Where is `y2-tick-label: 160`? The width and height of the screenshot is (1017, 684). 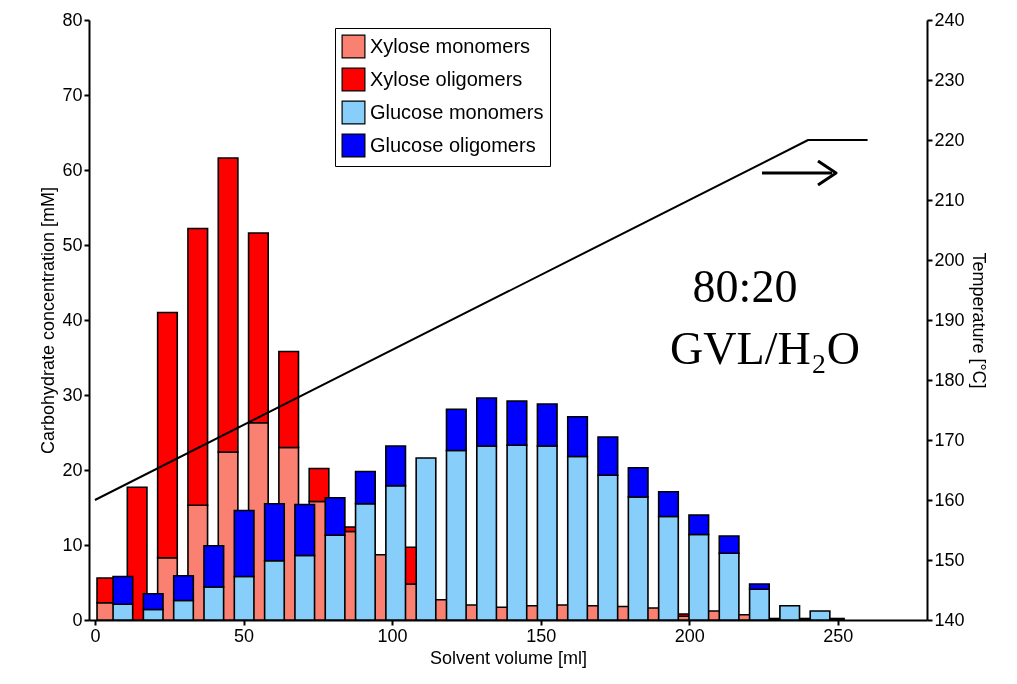 y2-tick-label: 160 is located at coordinates (949, 499).